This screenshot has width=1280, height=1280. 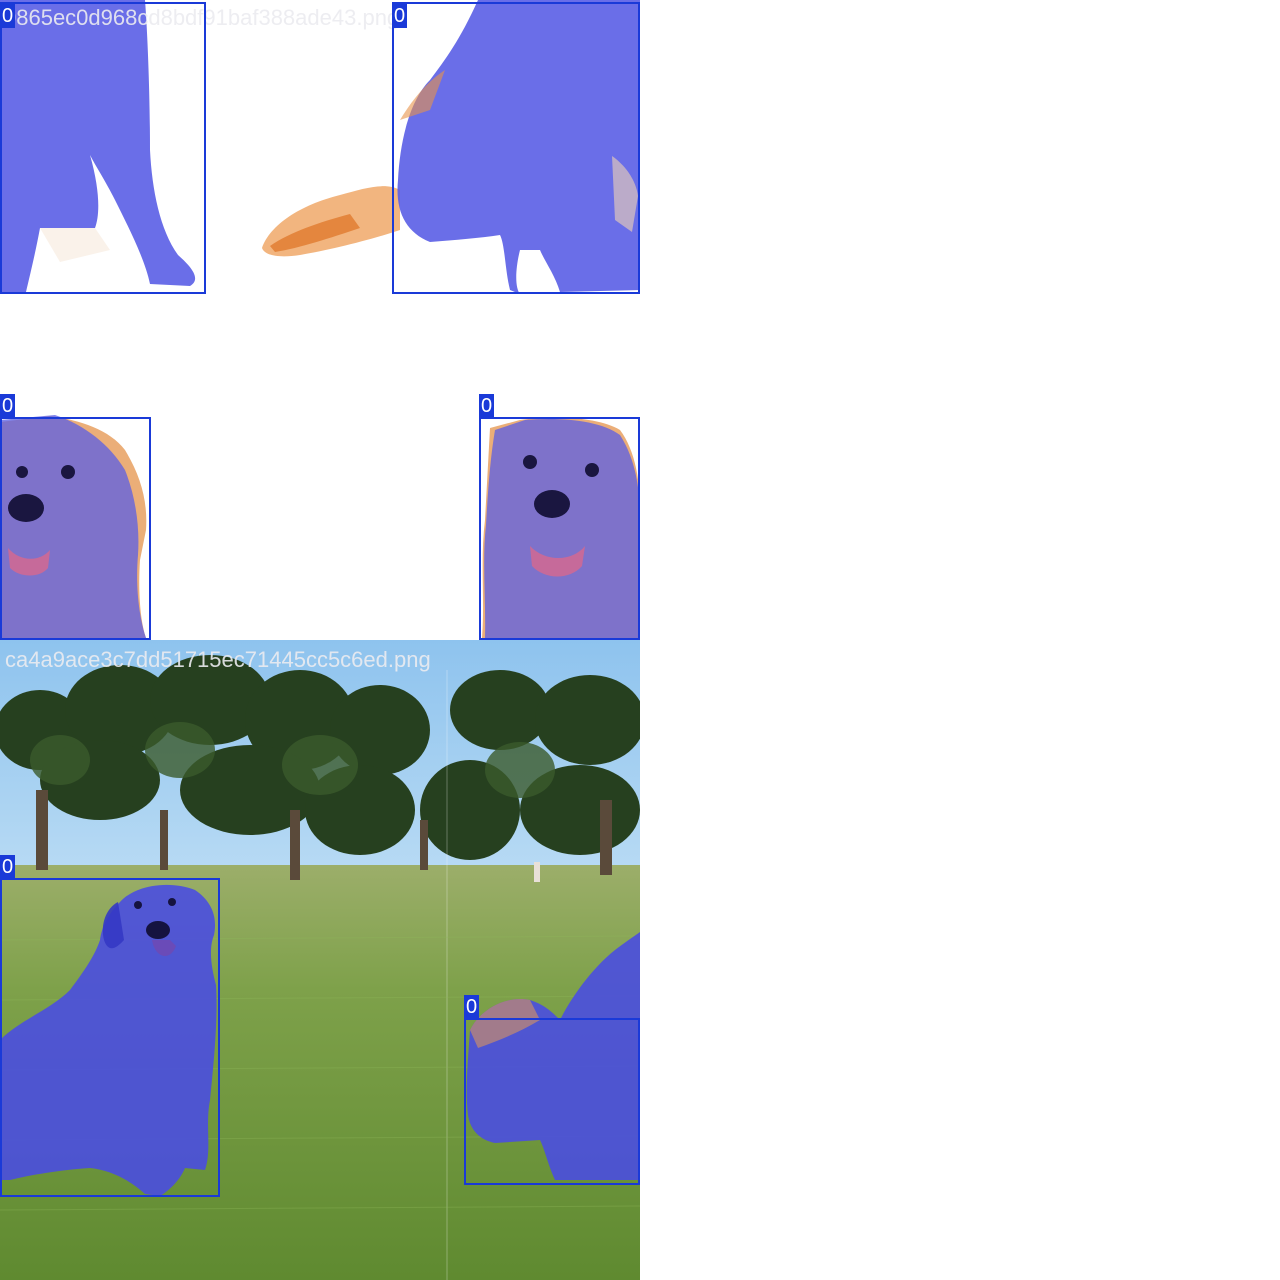 I want to click on class-tag-bottom-left: 0, so click(x=8, y=867).